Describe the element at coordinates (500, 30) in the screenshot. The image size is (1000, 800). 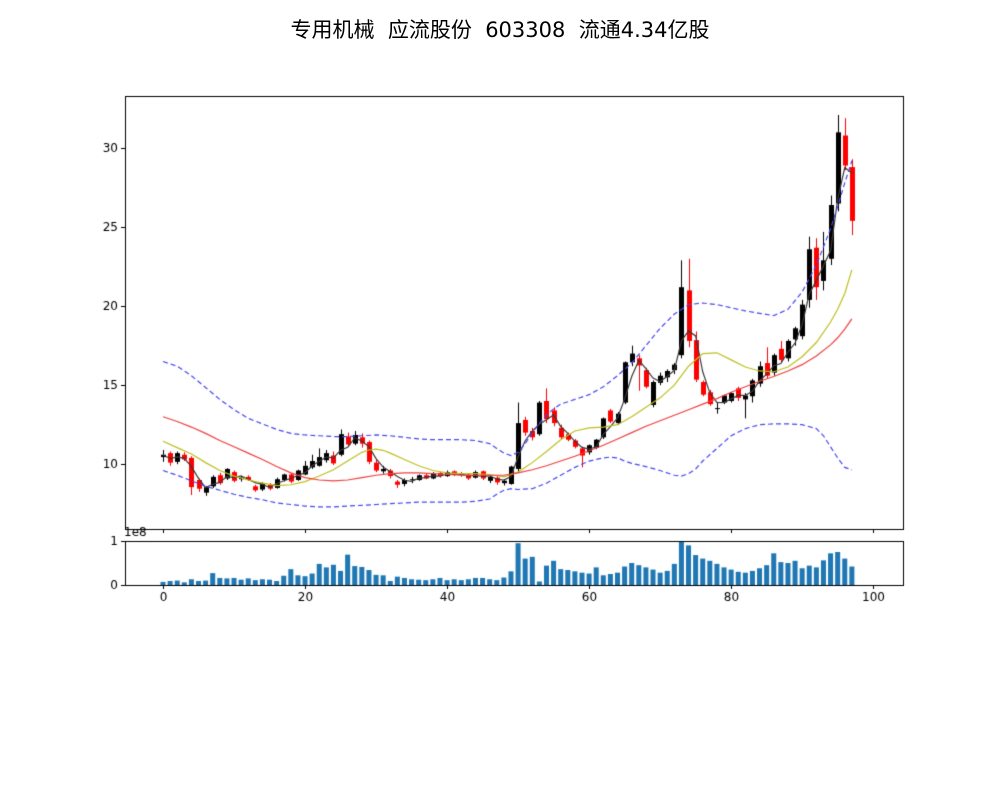
I see `chart-title: 专用机械 应流股份 603308 流通4.34亿股` at that location.